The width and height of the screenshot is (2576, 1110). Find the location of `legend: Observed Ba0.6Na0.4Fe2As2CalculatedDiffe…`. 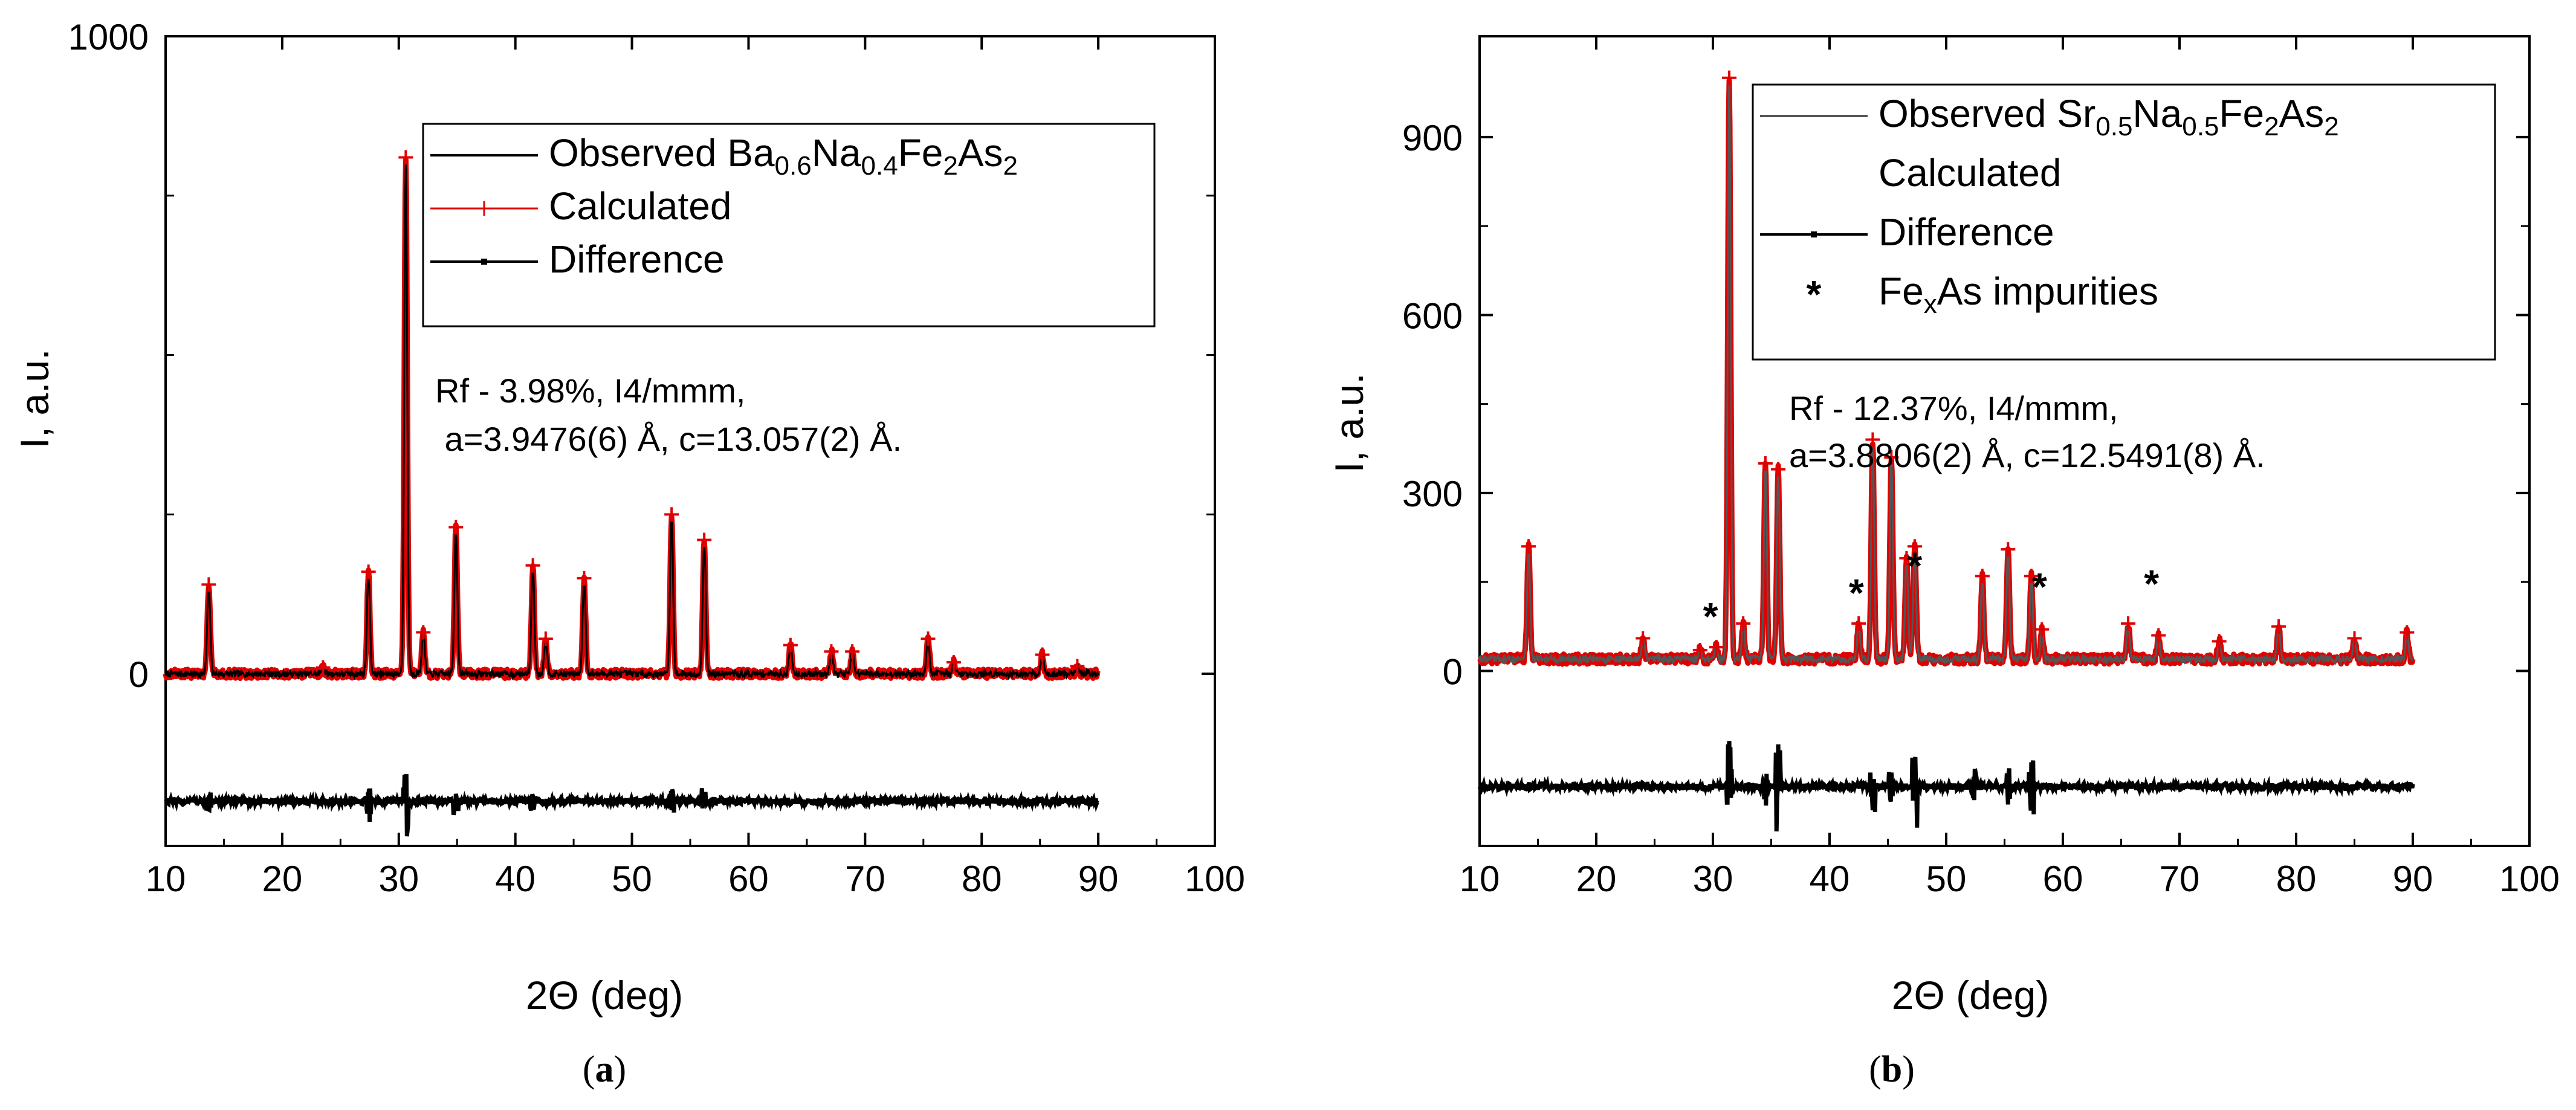

legend: Observed Ba0.6Na0.4Fe2As2CalculatedDiffe… is located at coordinates (789, 225).